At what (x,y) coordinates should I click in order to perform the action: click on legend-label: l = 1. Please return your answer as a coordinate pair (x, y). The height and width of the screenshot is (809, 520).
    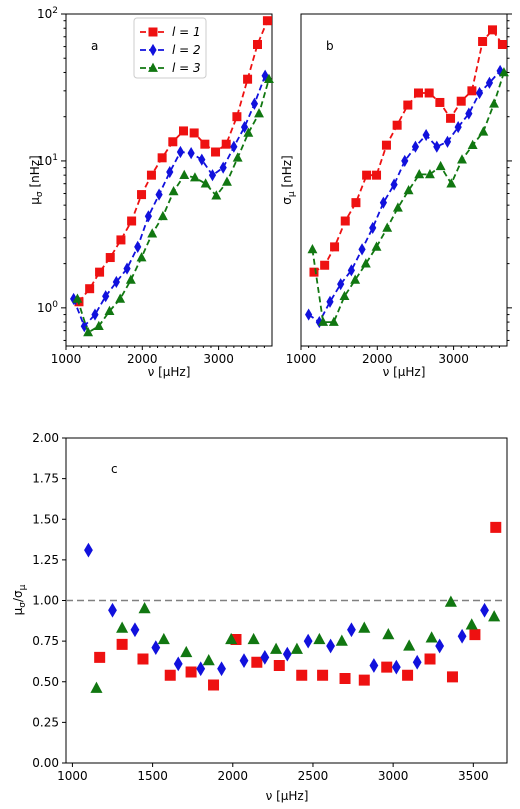
    Looking at the image, I should click on (186, 32).